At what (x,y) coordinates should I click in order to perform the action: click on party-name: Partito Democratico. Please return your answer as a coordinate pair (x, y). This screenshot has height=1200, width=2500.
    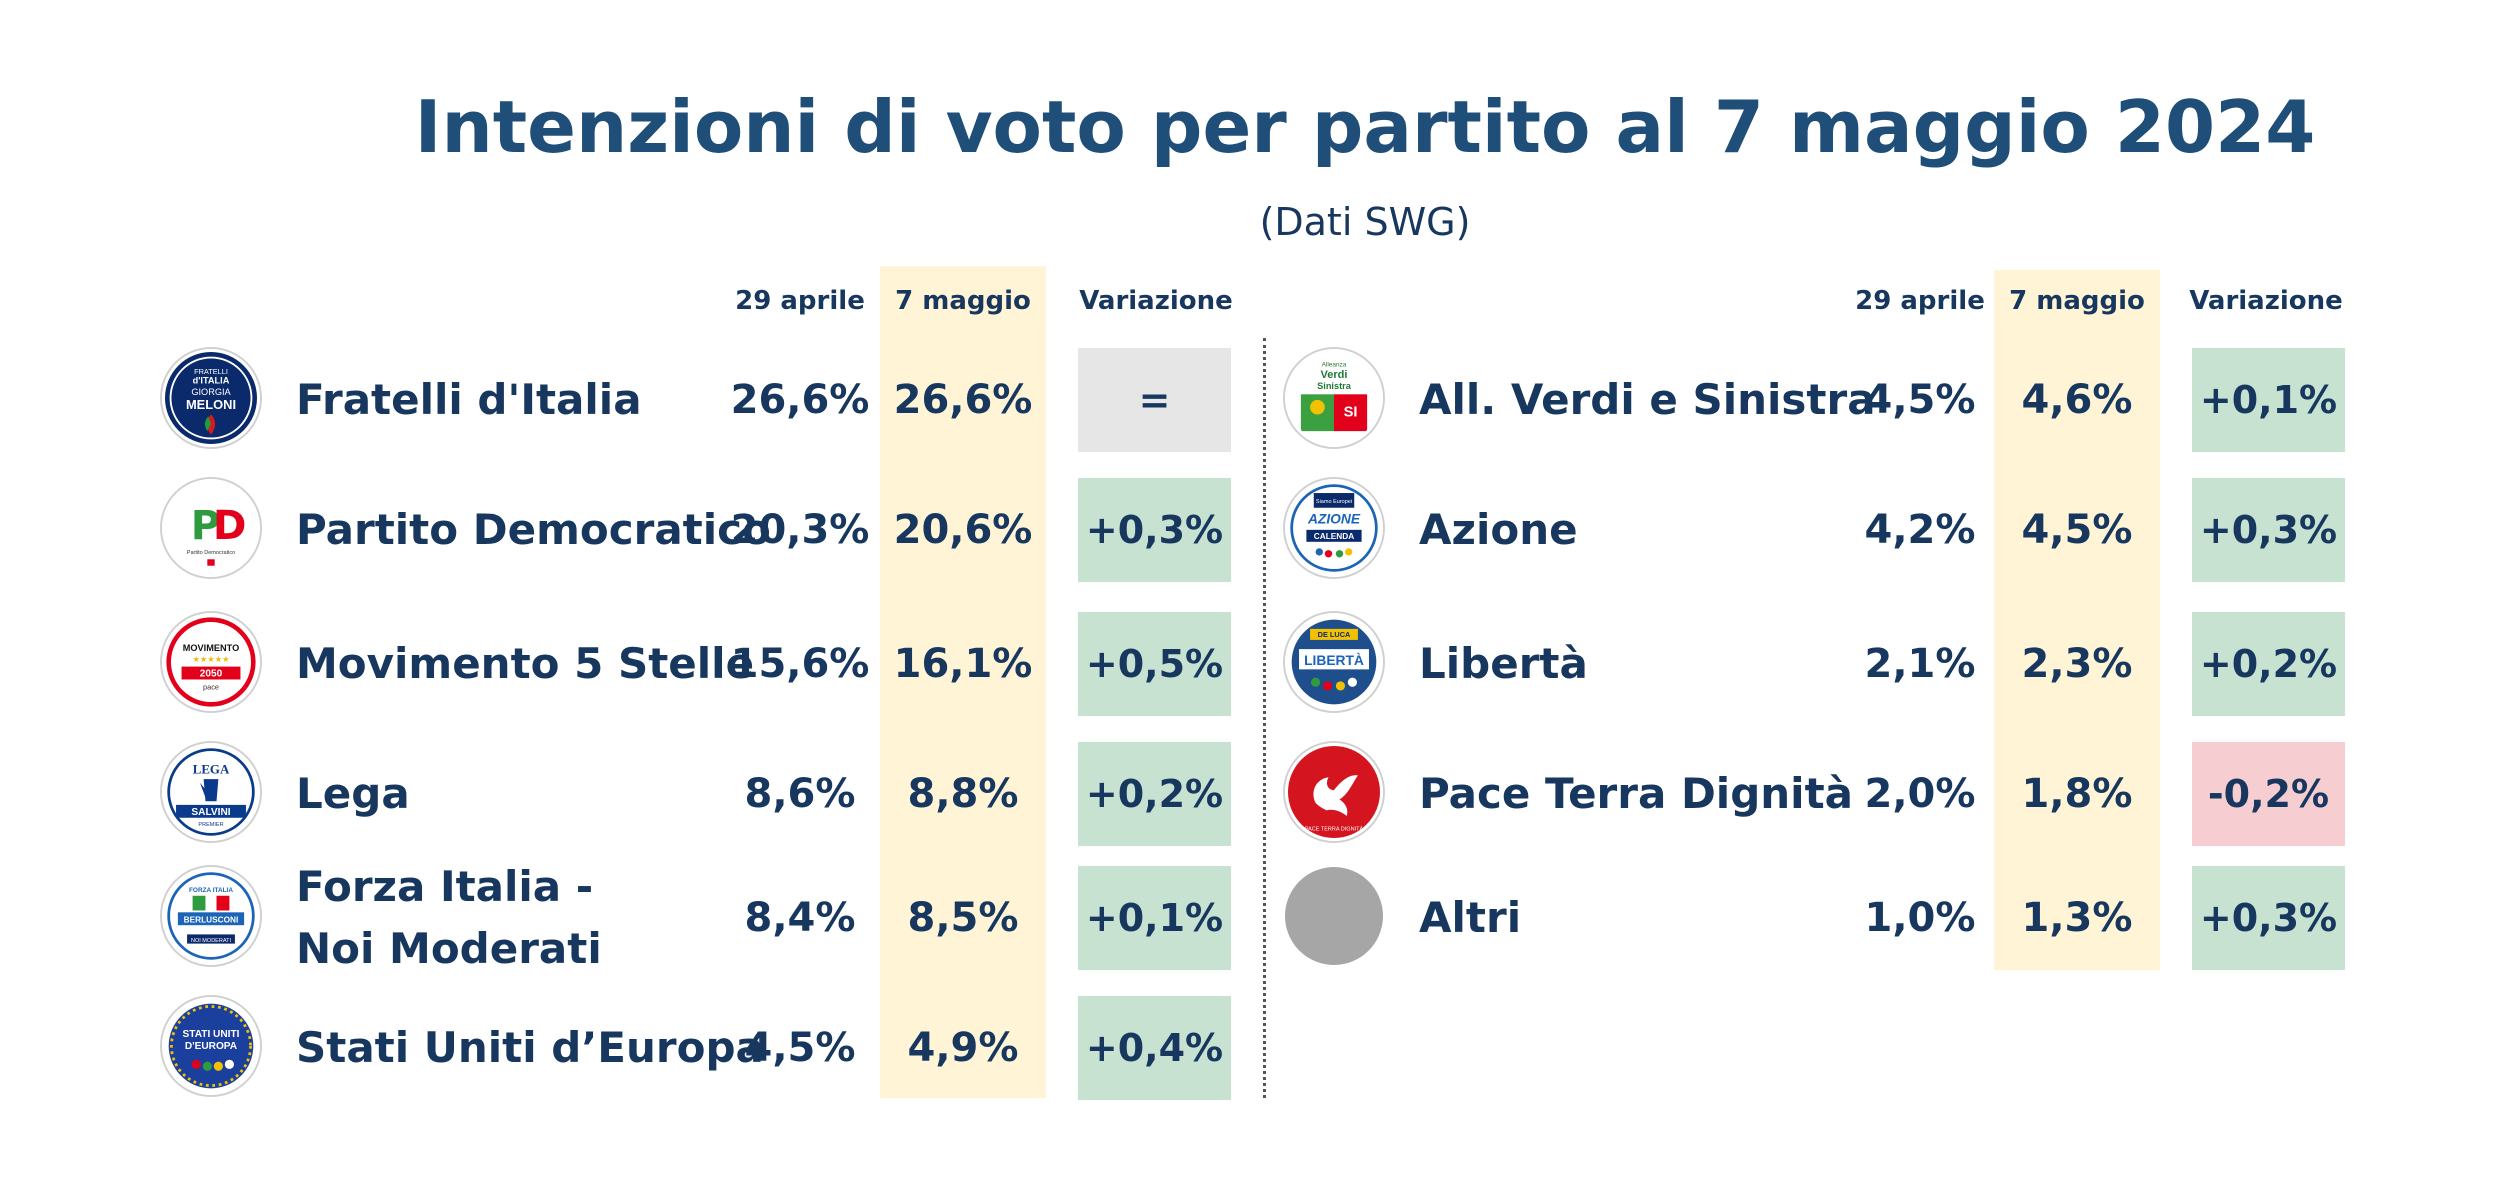
    Looking at the image, I should click on (533, 530).